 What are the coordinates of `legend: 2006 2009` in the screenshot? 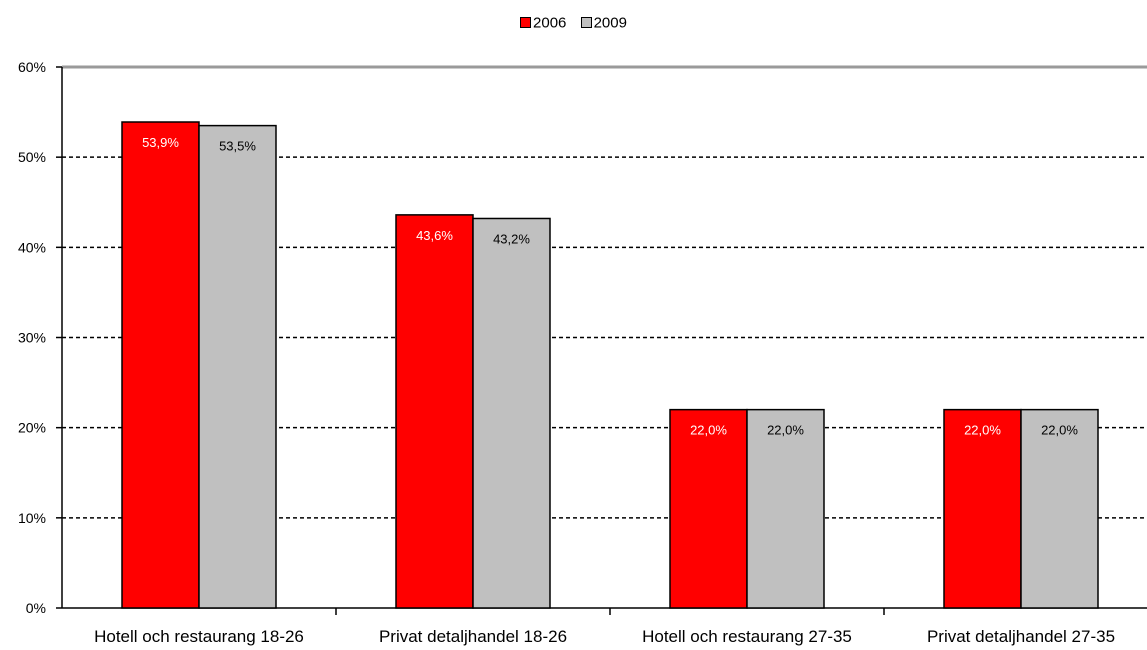 It's located at (573, 23).